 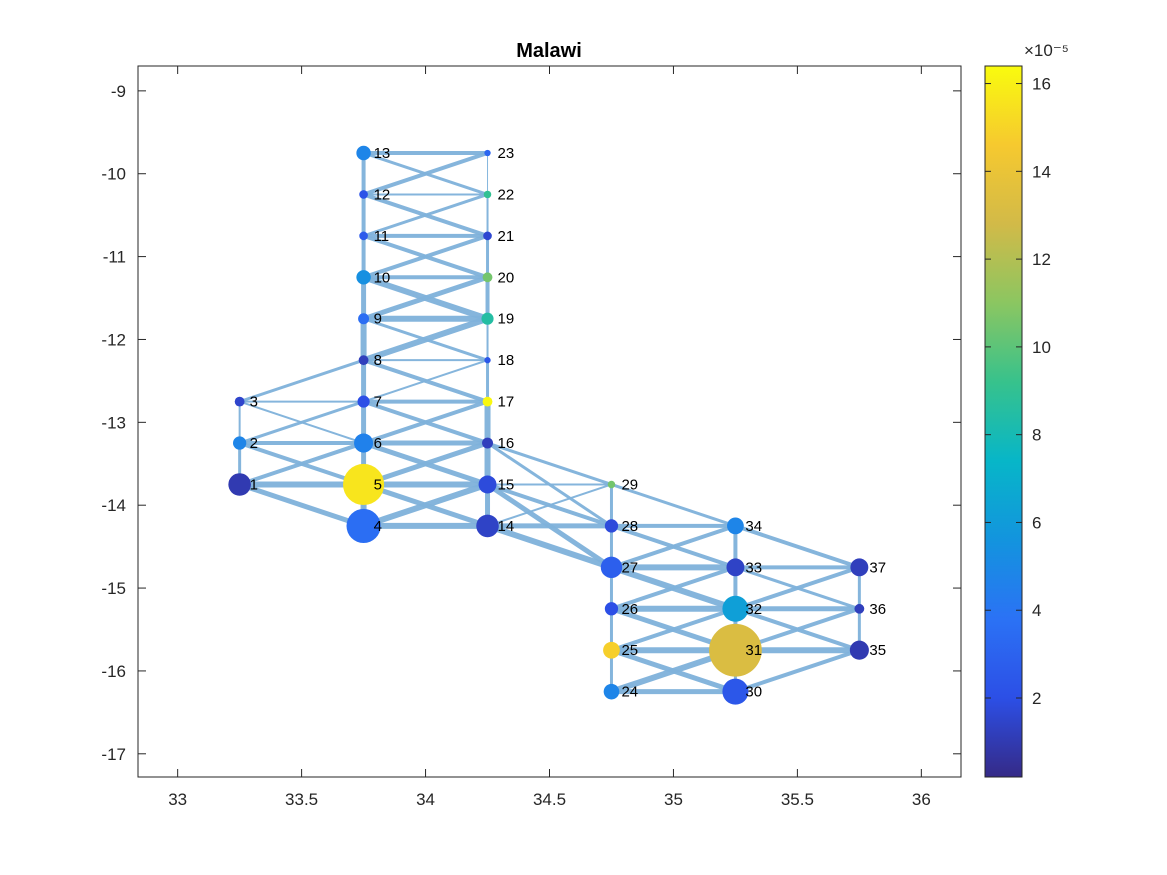 I want to click on node-label-11: 11, so click(x=382, y=236).